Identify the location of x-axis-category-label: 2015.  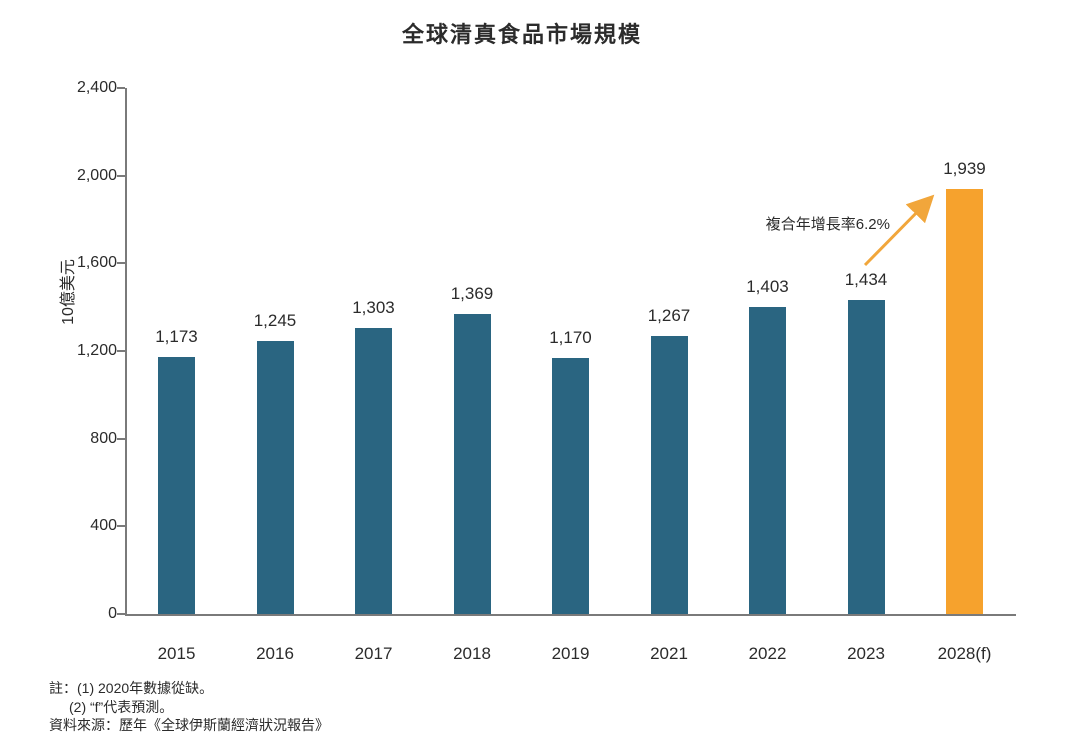
(176, 653).